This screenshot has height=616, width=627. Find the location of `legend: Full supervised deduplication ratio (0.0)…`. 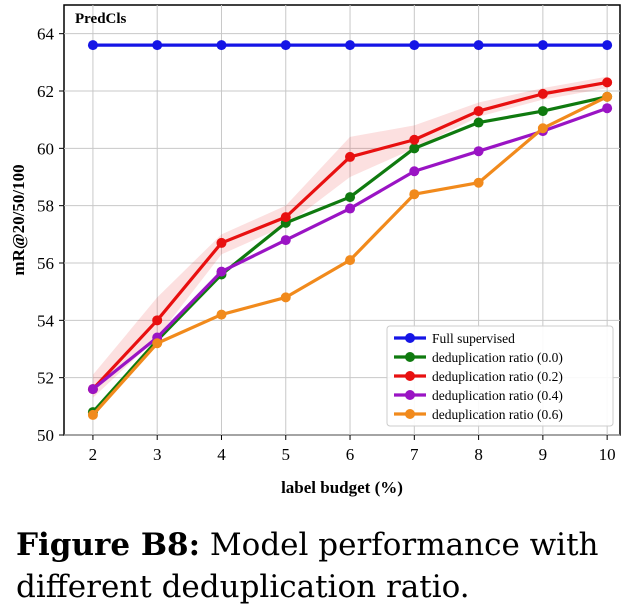

legend: Full supervised deduplication ratio (0.0)… is located at coordinates (500, 376).